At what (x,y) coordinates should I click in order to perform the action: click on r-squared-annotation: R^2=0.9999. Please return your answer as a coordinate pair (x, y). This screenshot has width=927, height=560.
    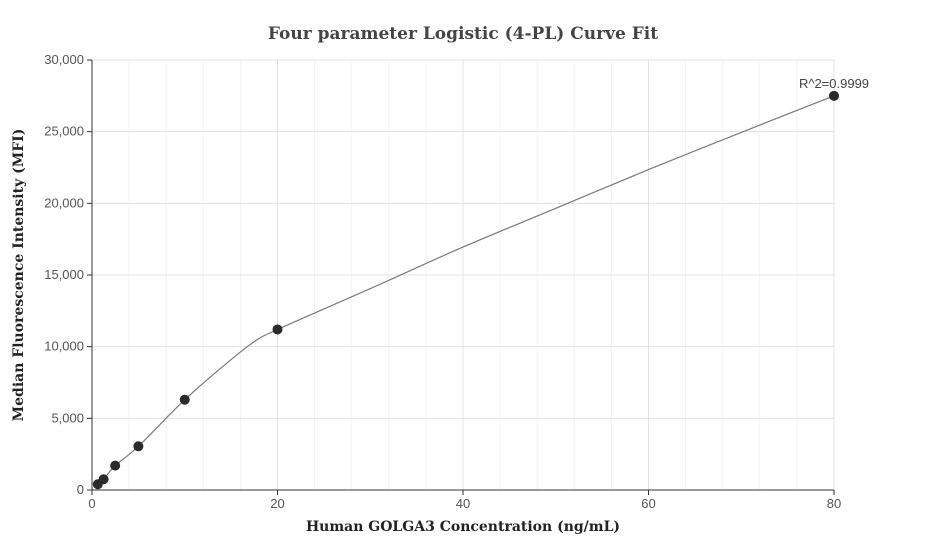
    Looking at the image, I should click on (834, 83).